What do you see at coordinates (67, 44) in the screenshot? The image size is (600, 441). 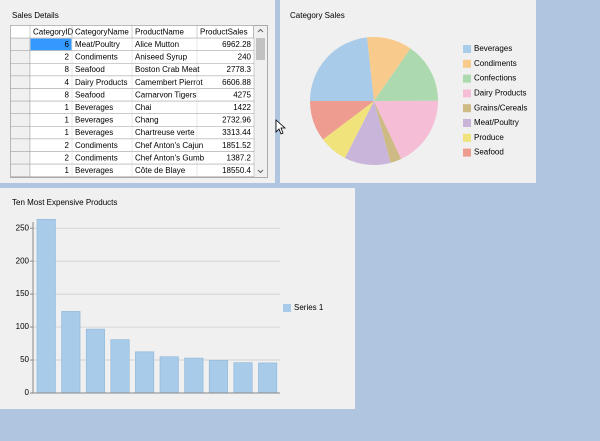 I see `table-cell: 6` at bounding box center [67, 44].